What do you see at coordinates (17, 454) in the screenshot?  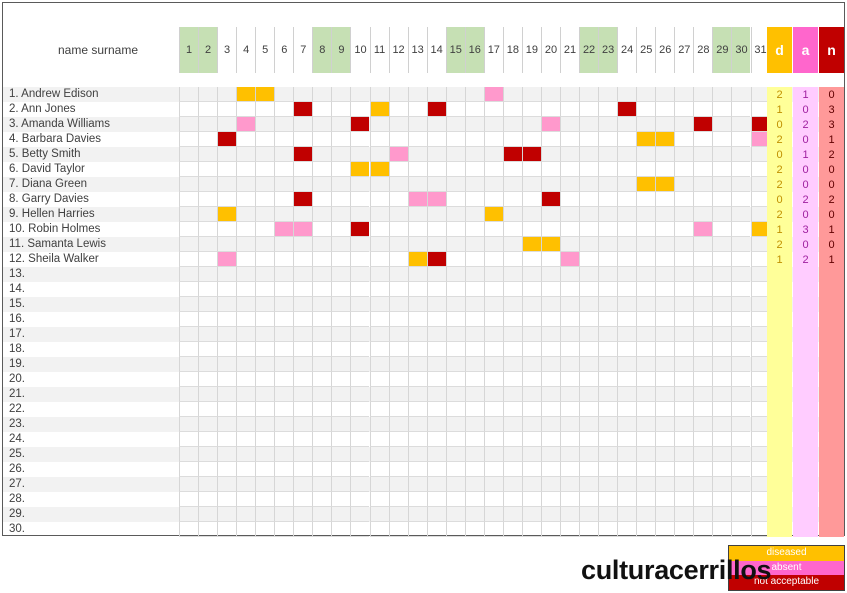 I see `student-name: 25.` at bounding box center [17, 454].